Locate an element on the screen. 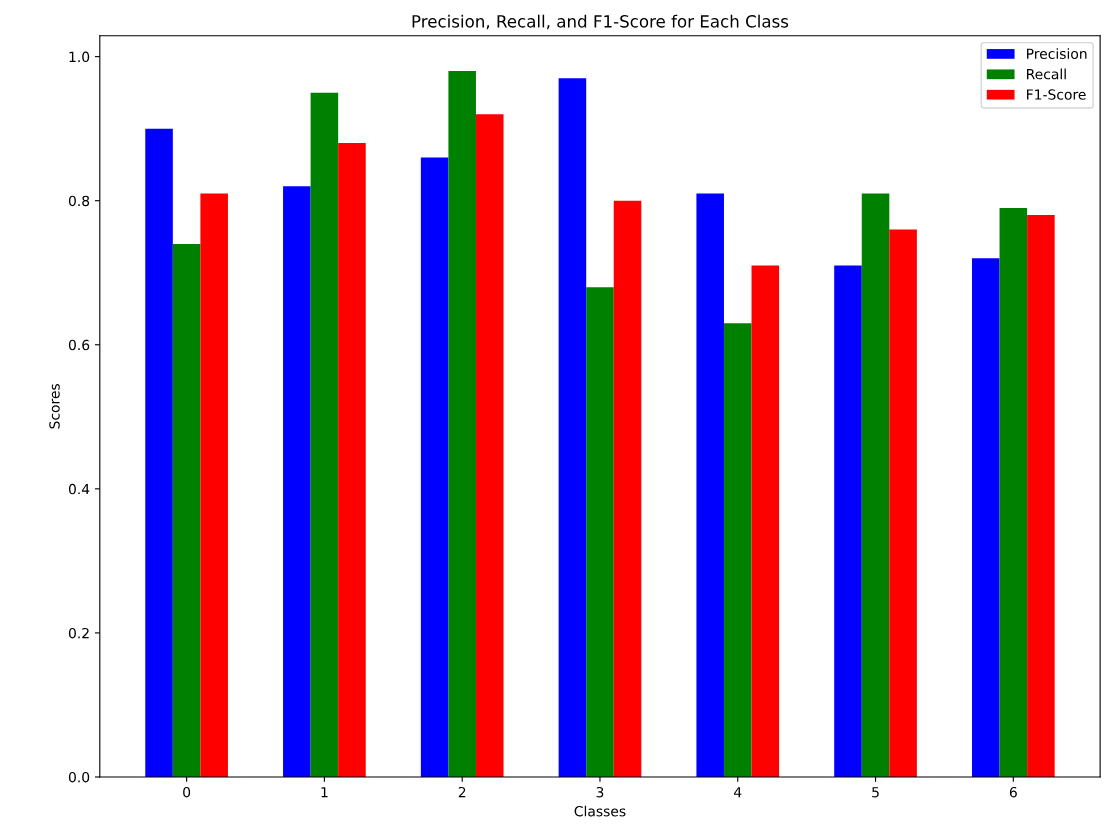  y-tick-label: 0.4 is located at coordinates (79, 489).